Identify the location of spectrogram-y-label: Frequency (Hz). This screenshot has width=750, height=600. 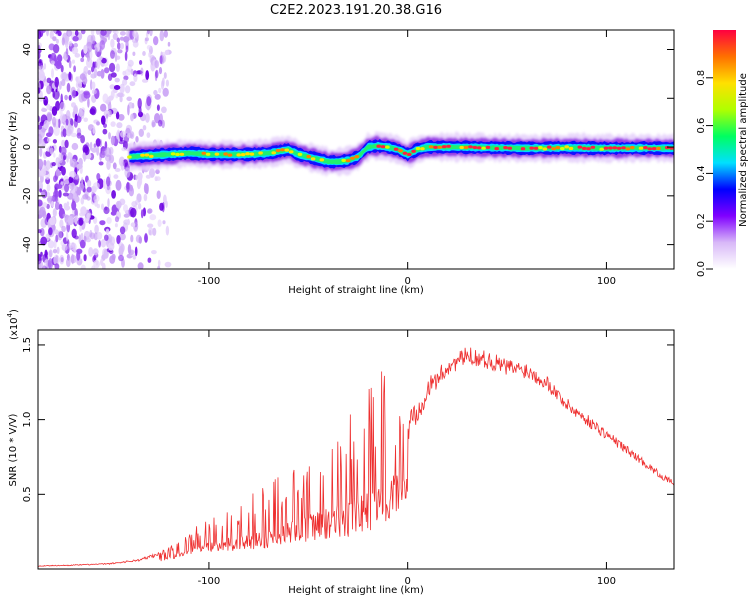
(13, 149).